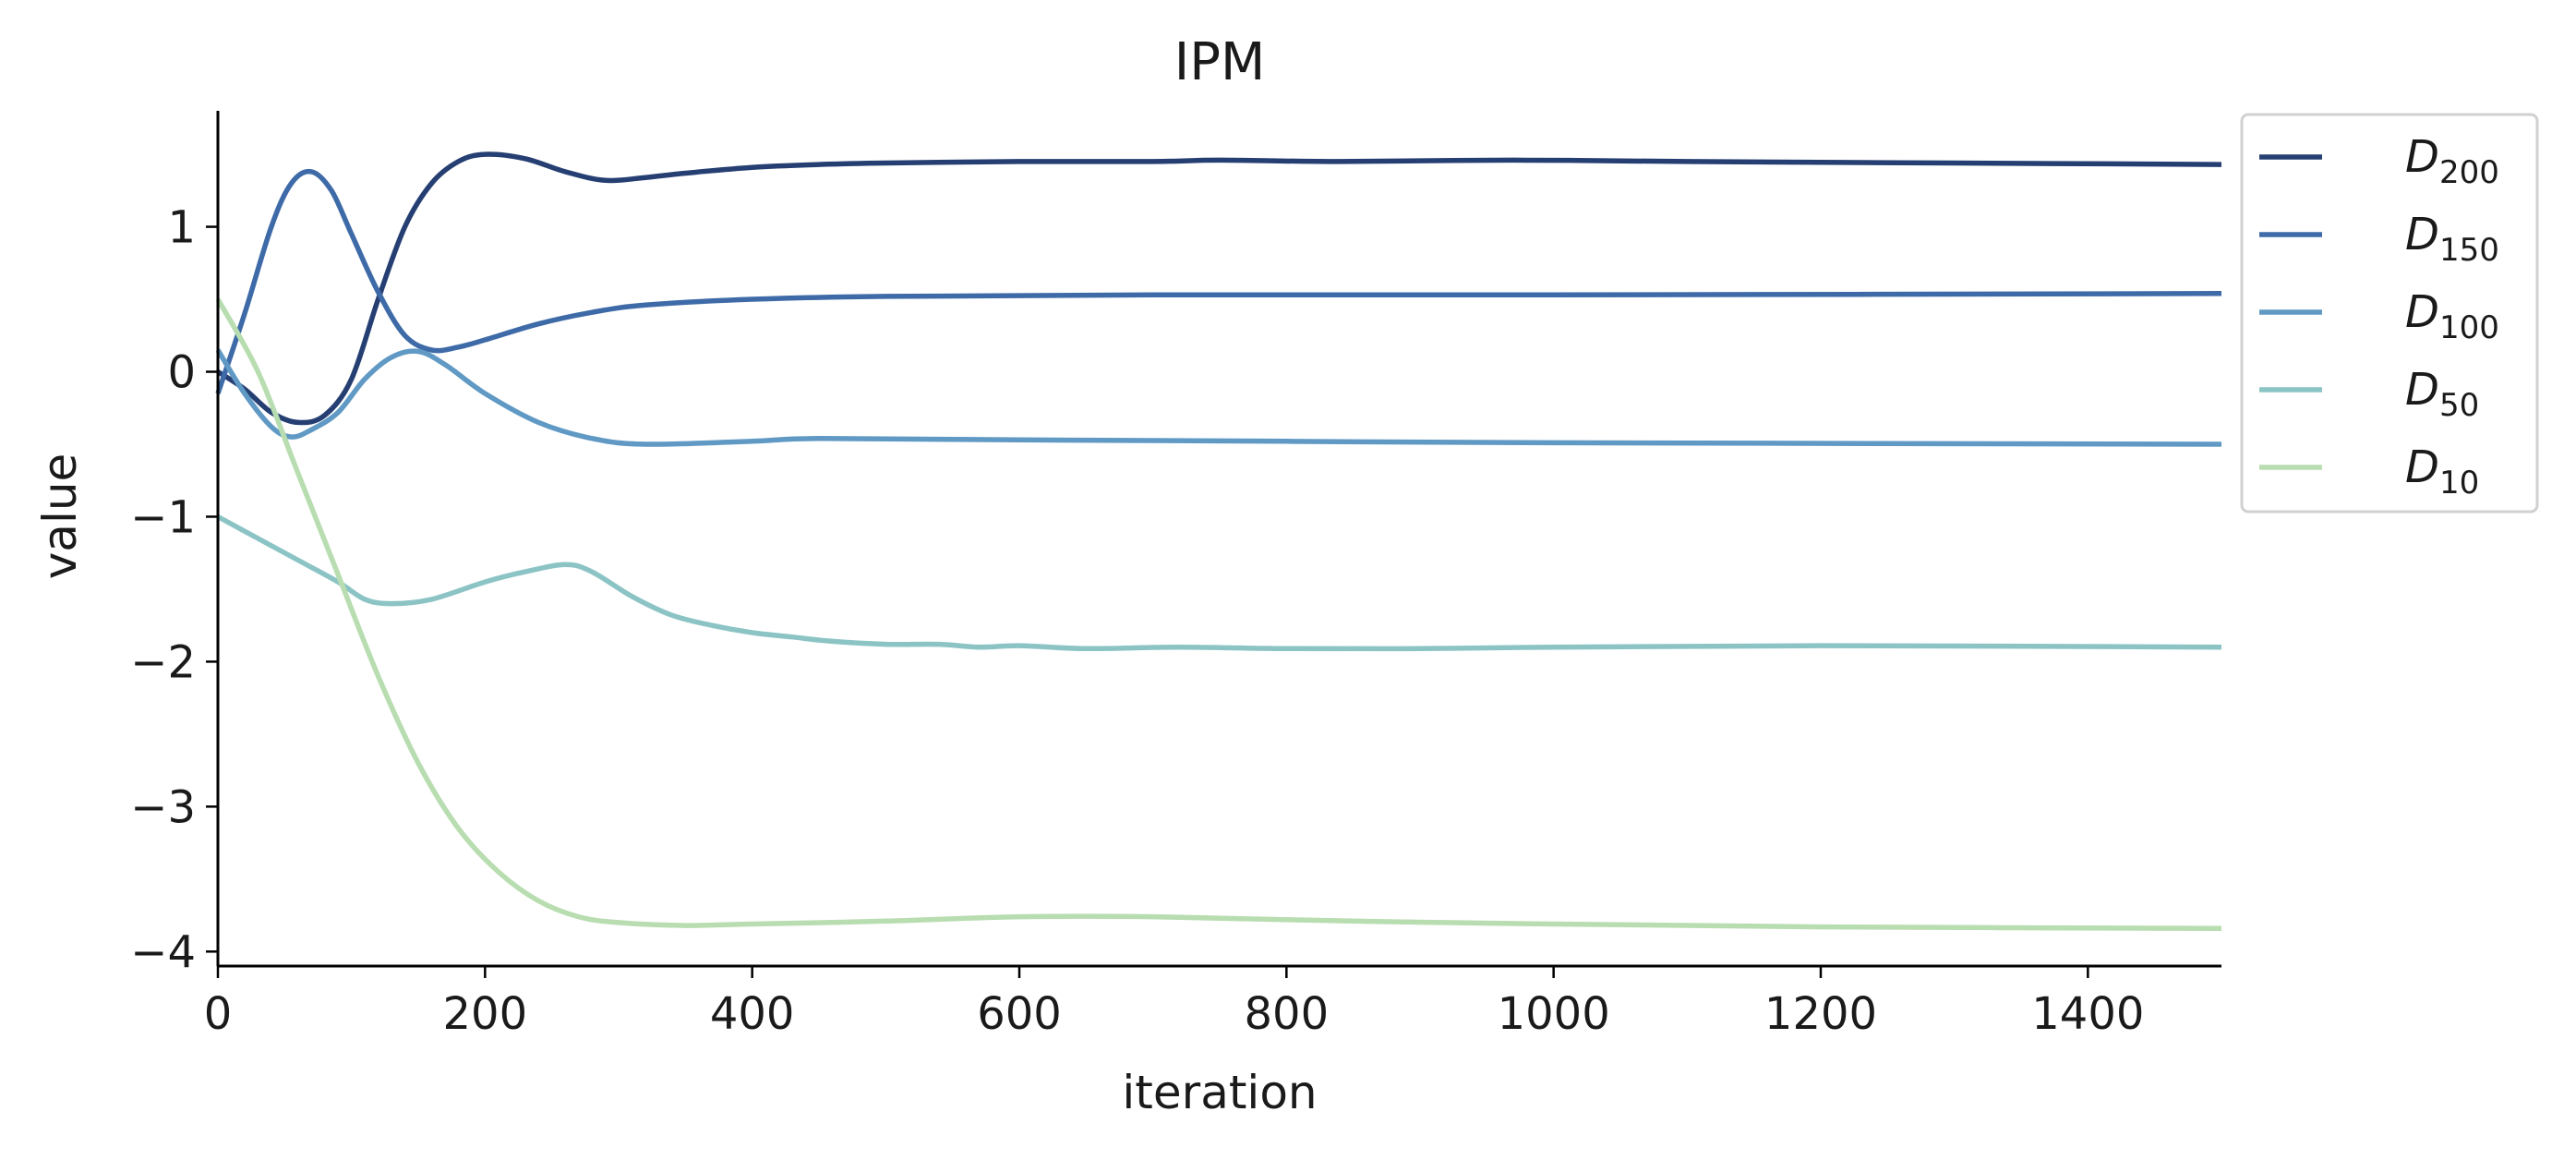 This screenshot has height=1160, width=2576. Describe the element at coordinates (181, 228) in the screenshot. I see `y-tick-label: 1` at that location.